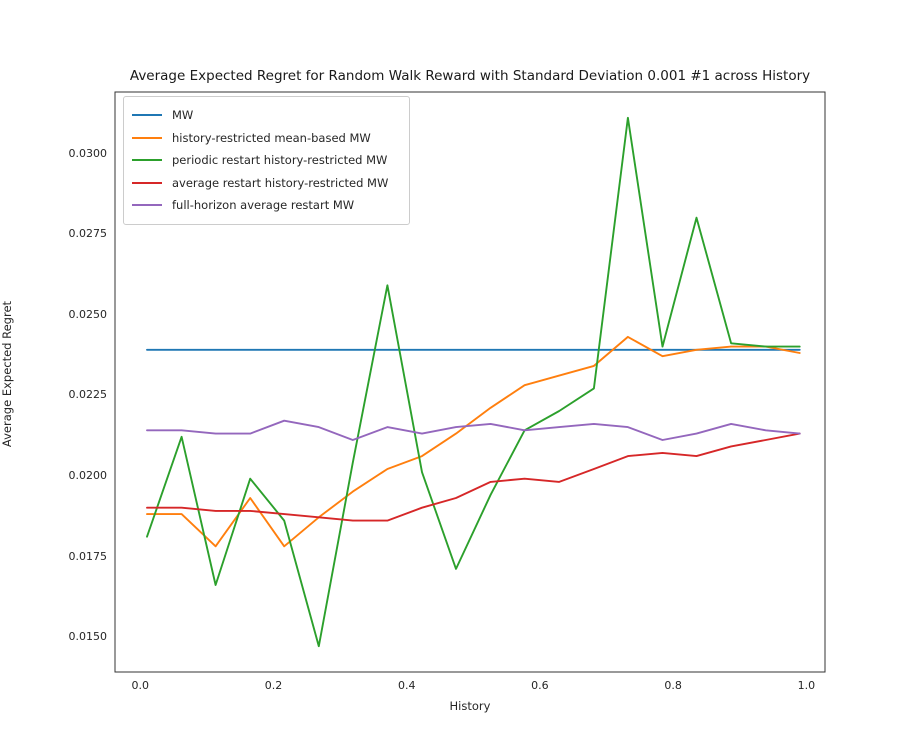  I want to click on series-line-full-horizon-average-restart-mw, so click(473, 430).